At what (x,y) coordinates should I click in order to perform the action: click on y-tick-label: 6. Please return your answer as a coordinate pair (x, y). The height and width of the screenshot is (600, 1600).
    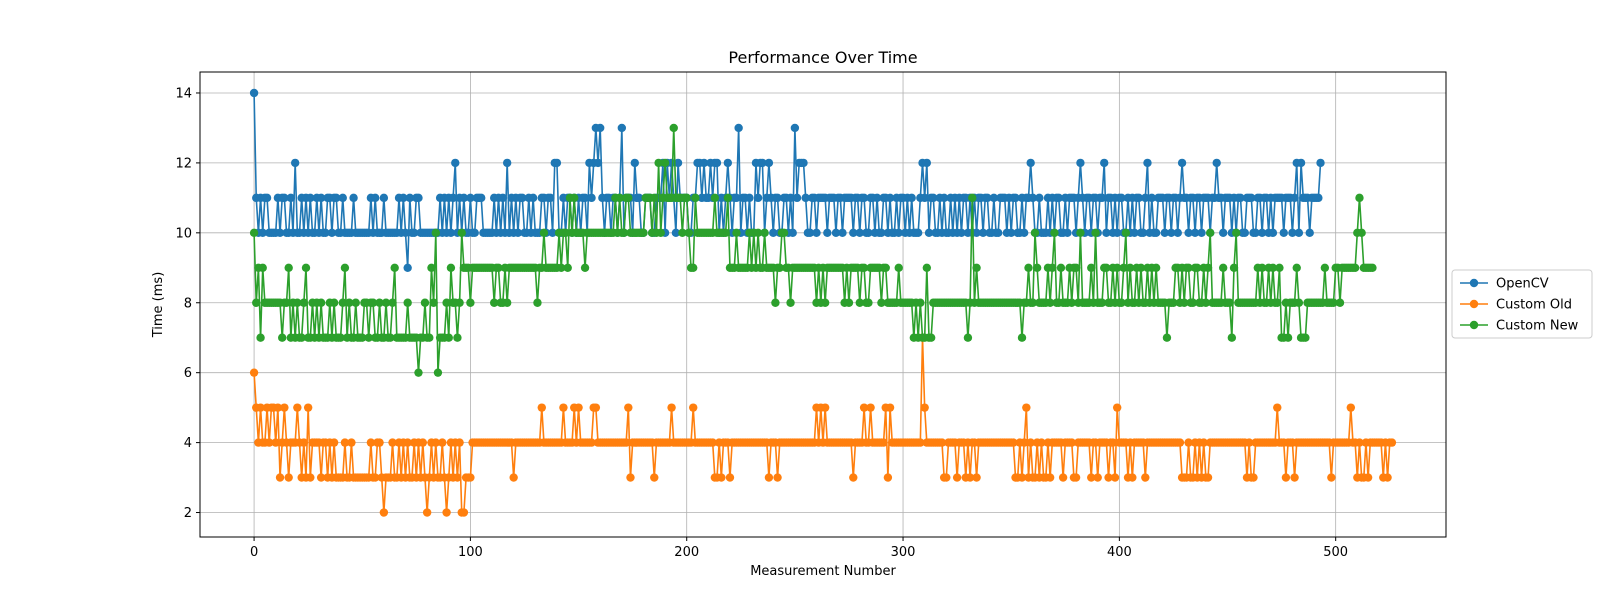
    Looking at the image, I should click on (188, 373).